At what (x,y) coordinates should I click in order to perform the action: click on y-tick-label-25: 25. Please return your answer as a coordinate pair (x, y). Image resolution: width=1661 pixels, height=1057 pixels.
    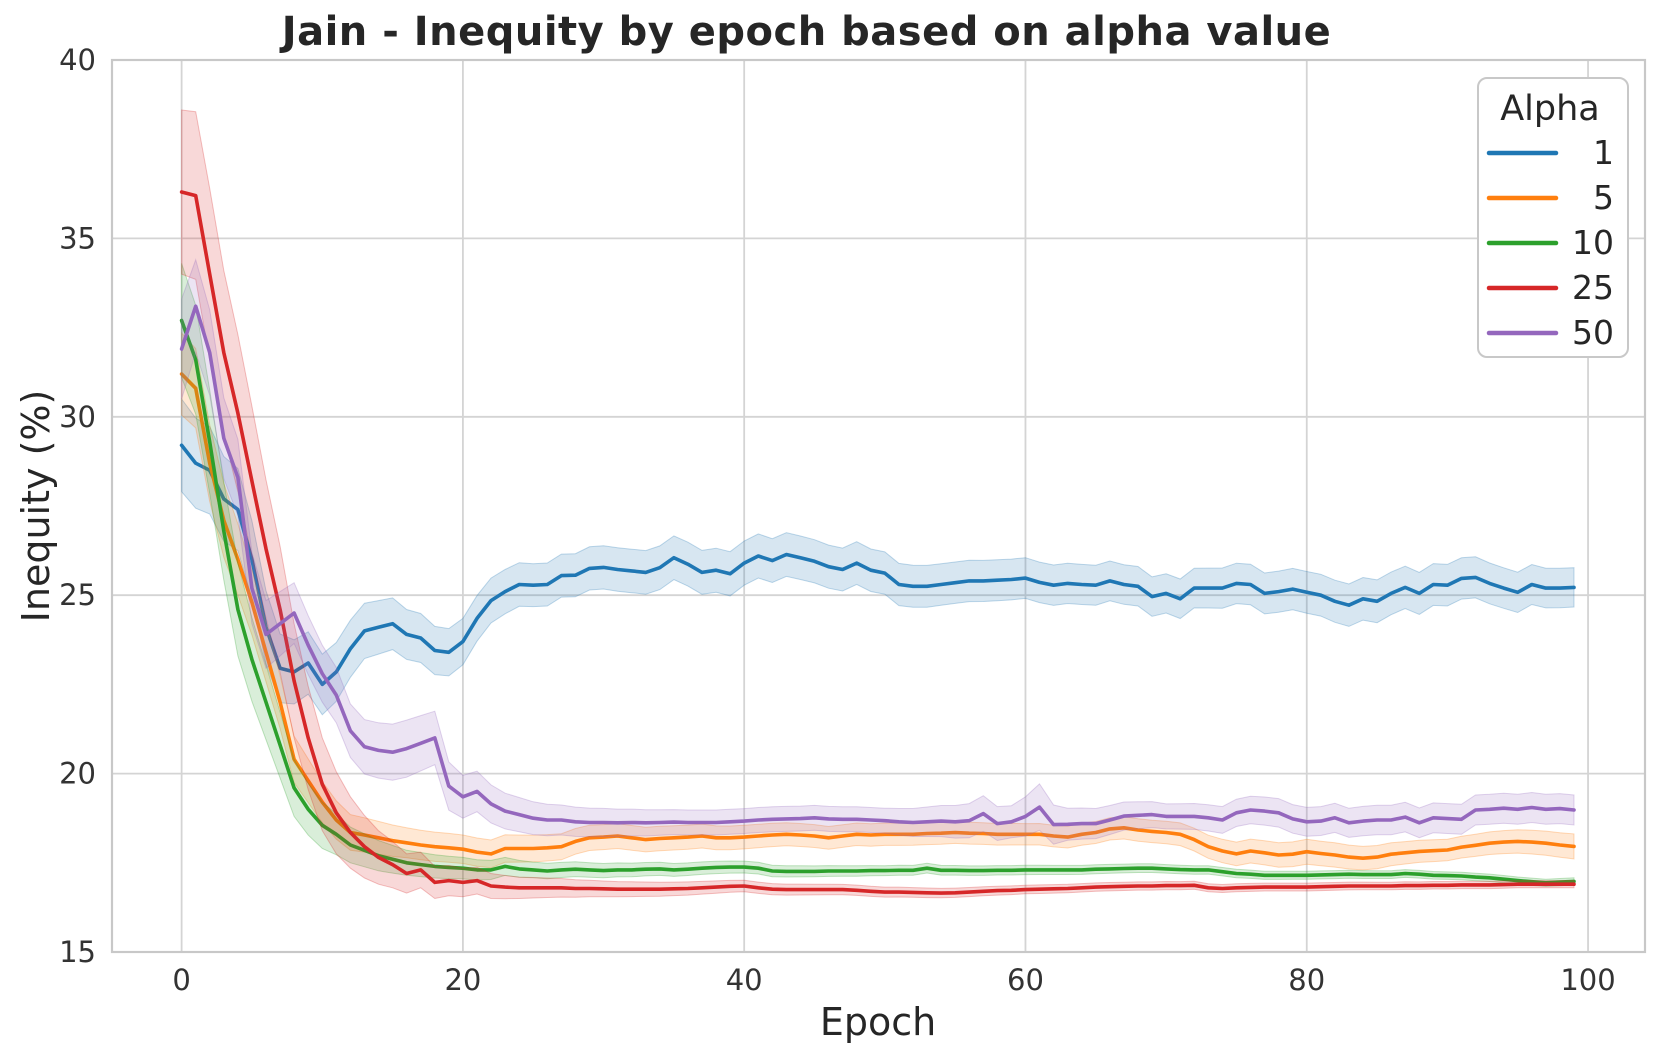
    Looking at the image, I should click on (77, 595).